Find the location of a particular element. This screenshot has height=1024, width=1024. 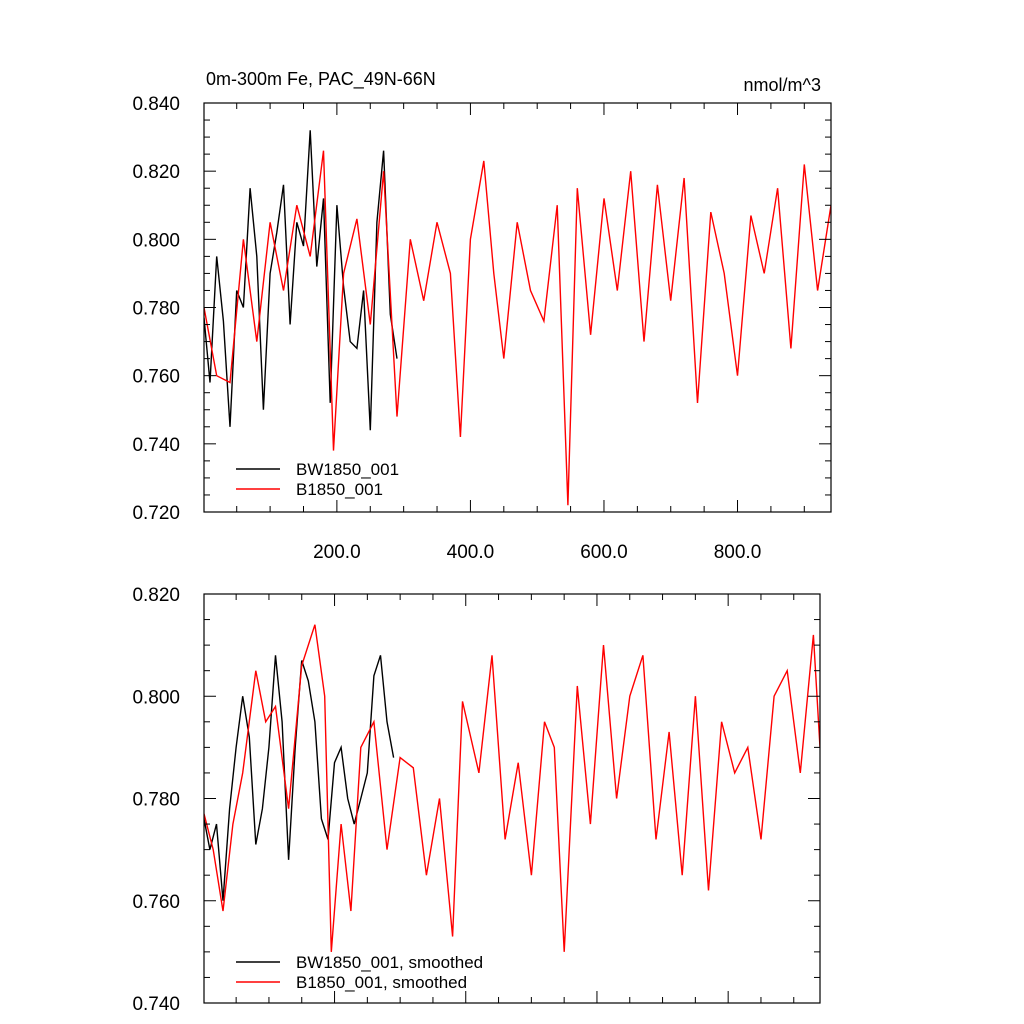

chart-title: 0m-300m Fe, PAC_49N-66N is located at coordinates (321, 79).